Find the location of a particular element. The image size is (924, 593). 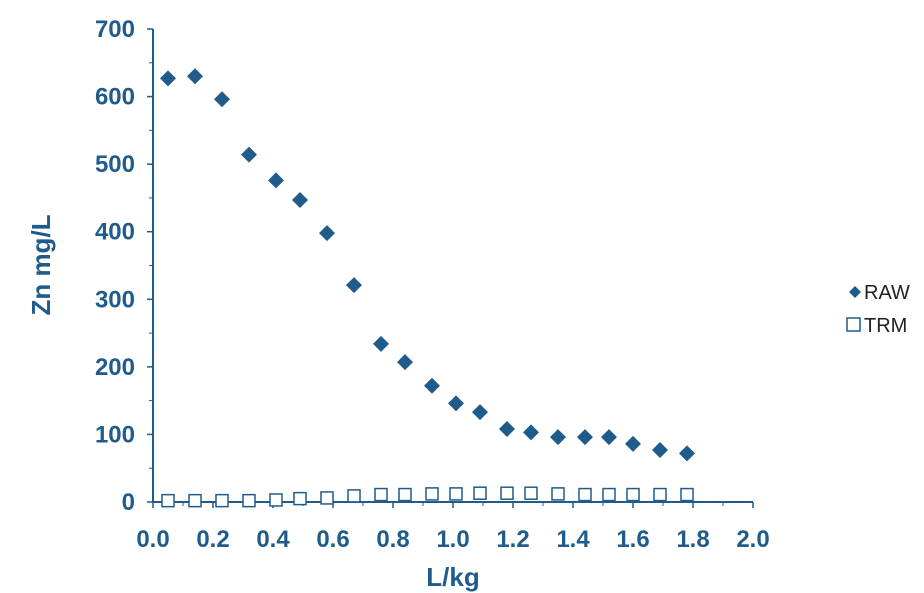

x-tick-label: 0.0 is located at coordinates (152, 539).